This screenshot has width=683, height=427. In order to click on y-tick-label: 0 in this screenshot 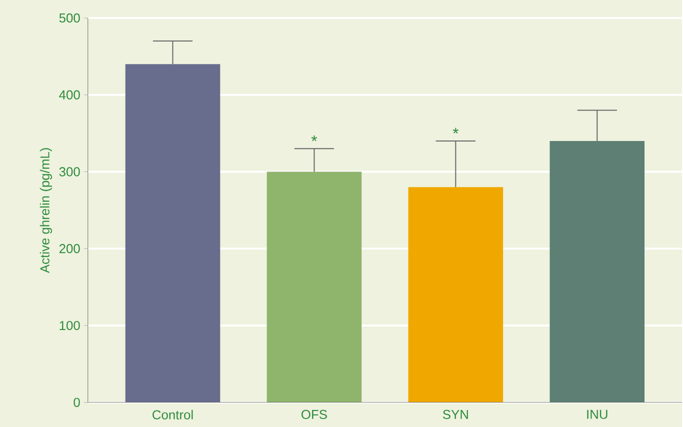, I will do `click(77, 402)`.